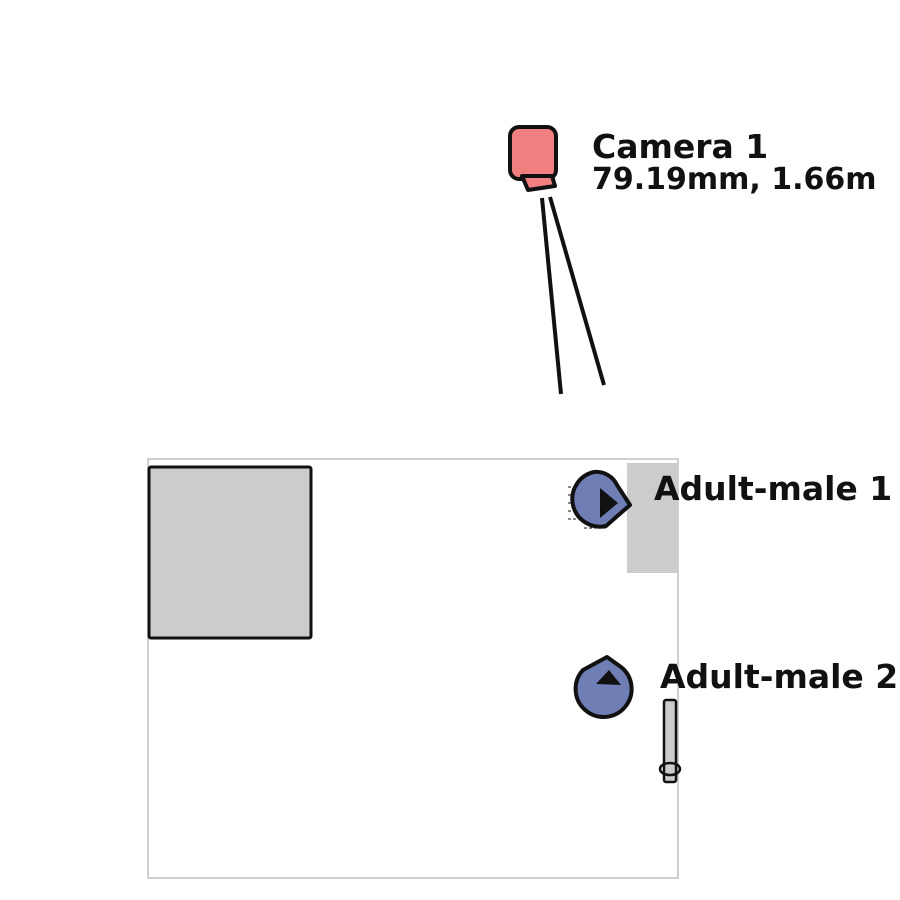 The image size is (900, 900). I want to click on door-slab, so click(670, 741).